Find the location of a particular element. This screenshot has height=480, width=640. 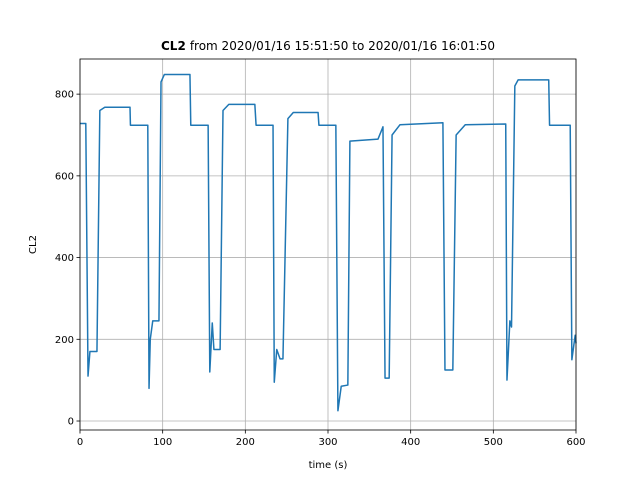

x-tick-label: 100 is located at coordinates (162, 442).